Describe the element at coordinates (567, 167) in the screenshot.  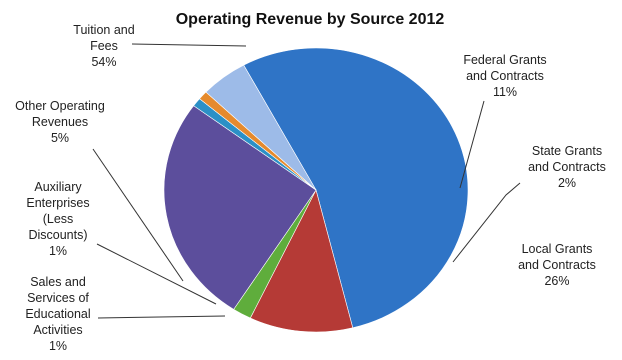
I see `slice-label: State Grants and Contracts 2%` at that location.